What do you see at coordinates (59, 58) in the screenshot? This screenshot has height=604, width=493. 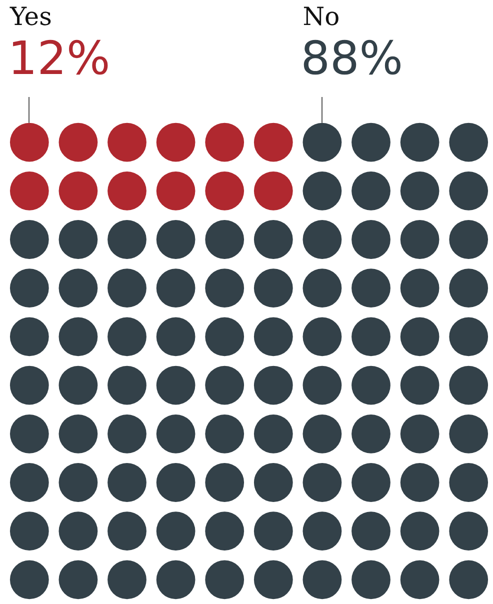 I see `data-label: 12%` at bounding box center [59, 58].